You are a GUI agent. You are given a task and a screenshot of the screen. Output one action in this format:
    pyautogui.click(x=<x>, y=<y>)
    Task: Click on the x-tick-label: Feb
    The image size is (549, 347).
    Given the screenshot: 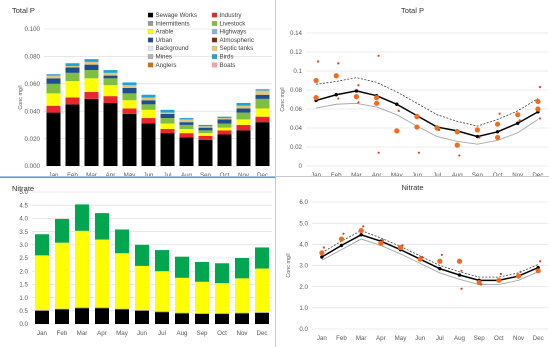 What is the action you would take?
    pyautogui.click(x=336, y=174)
    